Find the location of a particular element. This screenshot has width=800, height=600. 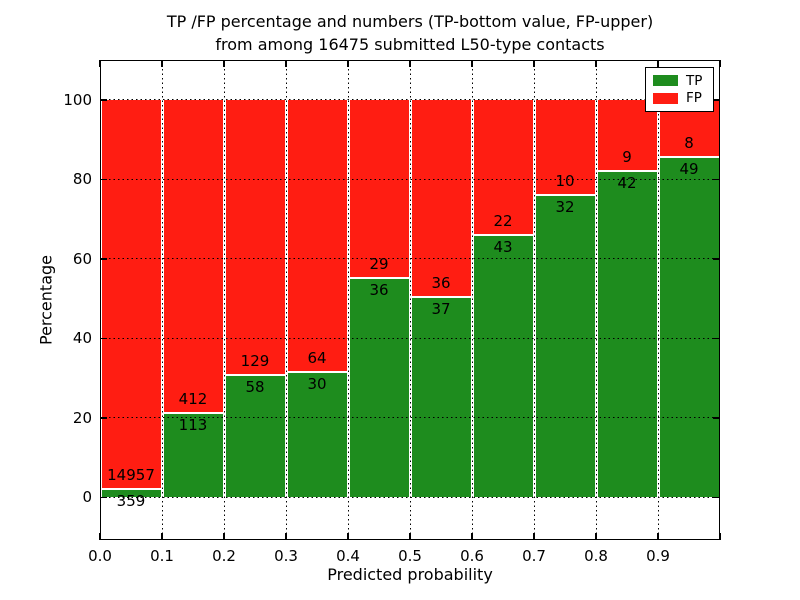

bar-label-fp: 10 is located at coordinates (565, 181).